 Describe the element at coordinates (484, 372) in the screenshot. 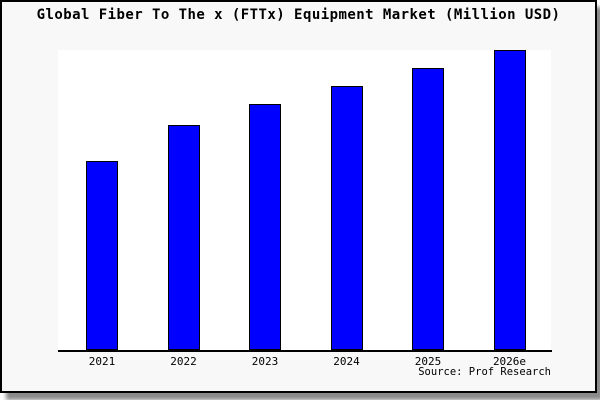

I see `source-credit: Source: Prof Research` at that location.